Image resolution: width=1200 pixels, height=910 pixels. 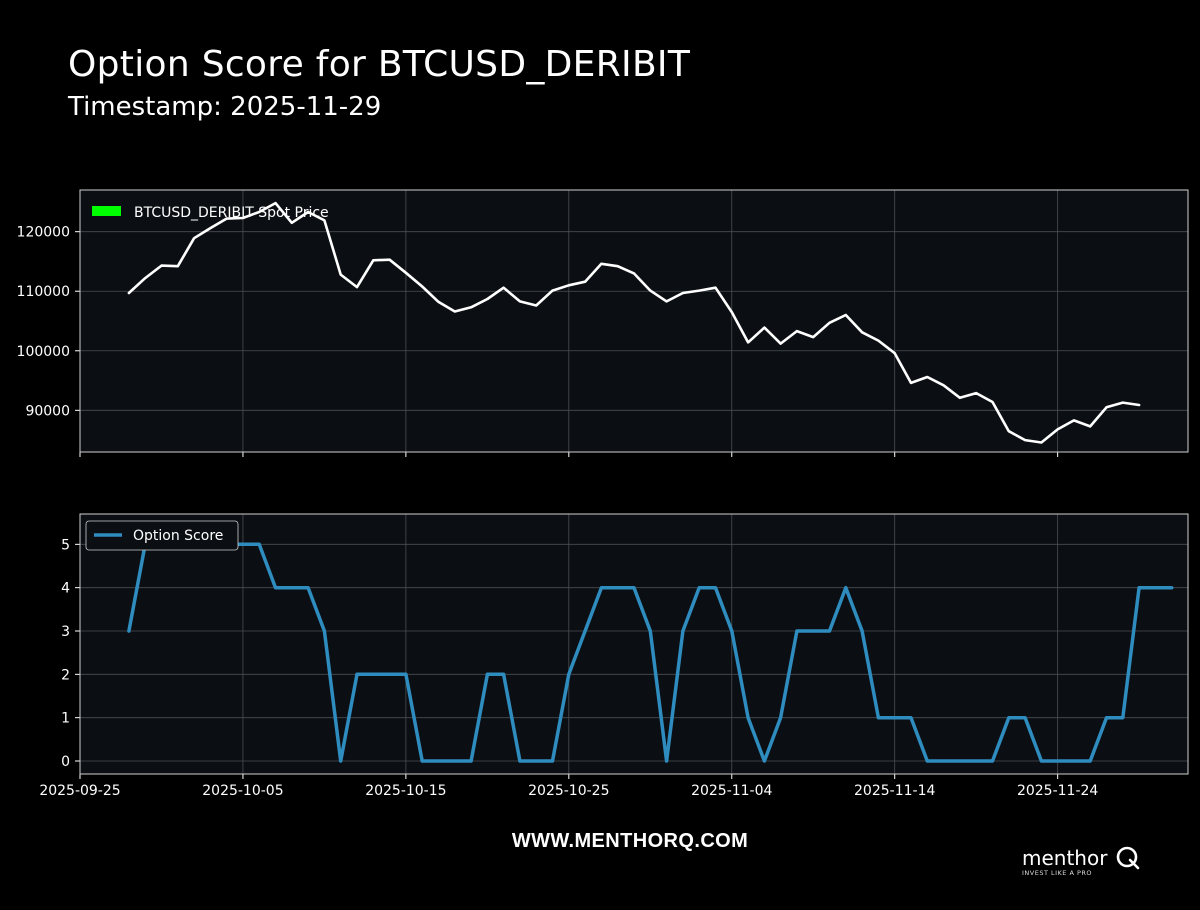 I want to click on brand-tagline: INVEST LIKE A PRO, so click(x=1057, y=873).